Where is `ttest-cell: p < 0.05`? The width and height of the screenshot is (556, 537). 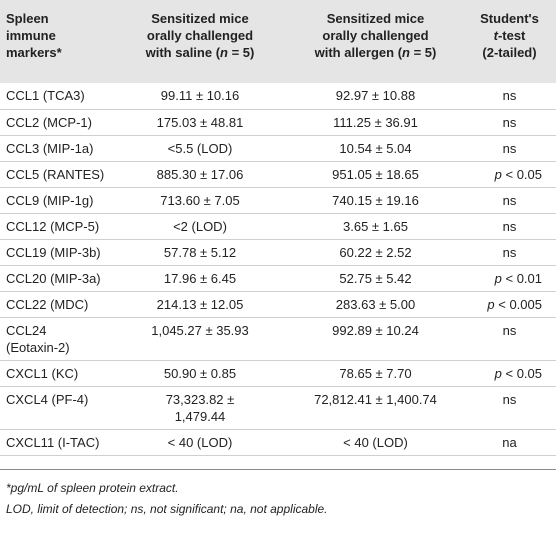
ttest-cell: p < 0.05 is located at coordinates (509, 174).